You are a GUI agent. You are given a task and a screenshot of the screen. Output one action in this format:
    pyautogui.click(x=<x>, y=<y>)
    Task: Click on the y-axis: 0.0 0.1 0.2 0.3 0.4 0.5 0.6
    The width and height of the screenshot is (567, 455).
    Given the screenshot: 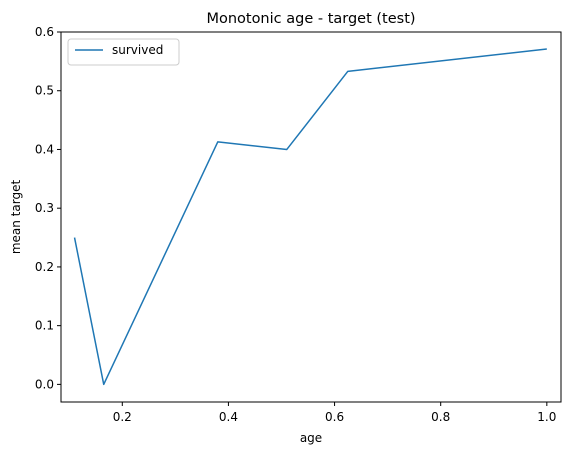 What is the action you would take?
    pyautogui.click(x=48, y=208)
    